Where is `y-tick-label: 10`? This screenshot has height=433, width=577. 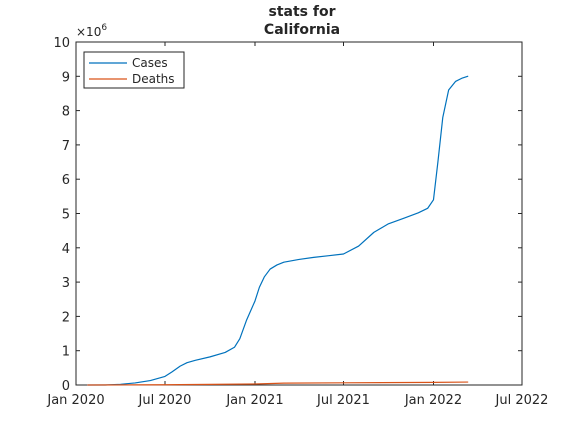 y-tick-label: 10 is located at coordinates (61, 43).